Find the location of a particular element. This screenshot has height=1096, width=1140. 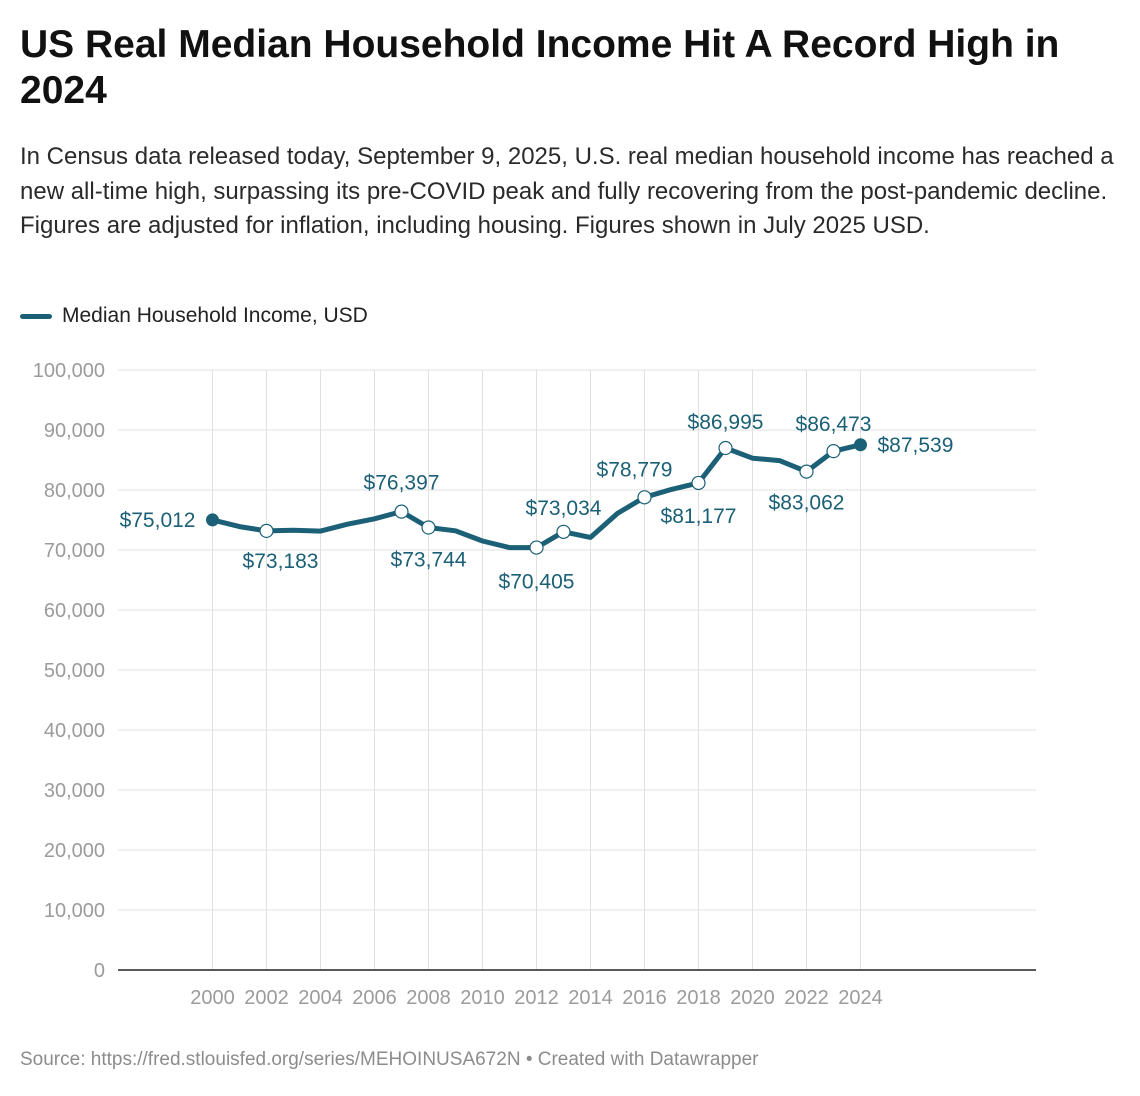

x-tick-label: 2014 is located at coordinates (590, 998).